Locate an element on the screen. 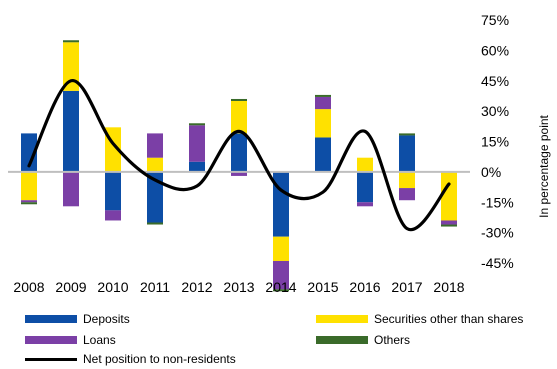  legend-others: Others is located at coordinates (363, 340).